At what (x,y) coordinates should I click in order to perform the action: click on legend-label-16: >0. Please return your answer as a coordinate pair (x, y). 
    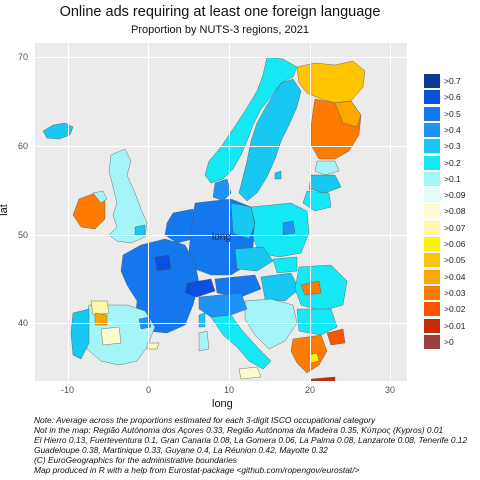
    Looking at the image, I should click on (449, 341).